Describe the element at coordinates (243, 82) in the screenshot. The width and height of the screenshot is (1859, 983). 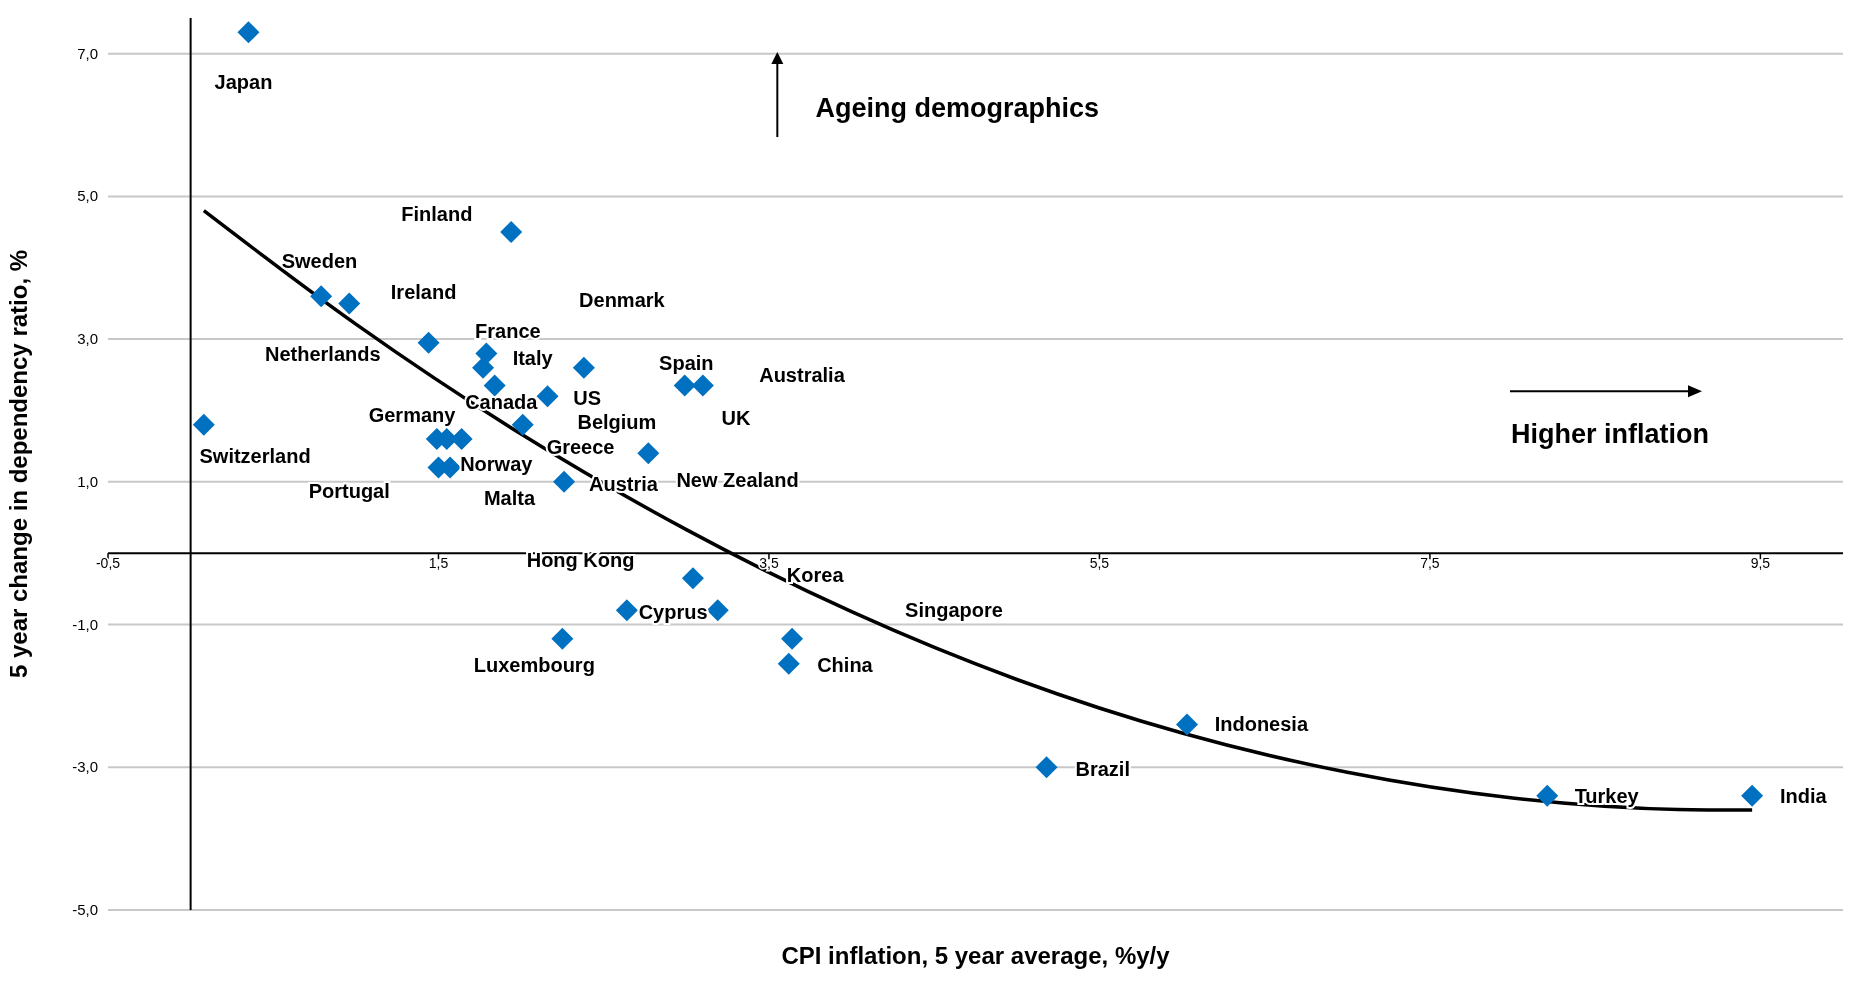
I see `annotation: Japan` at that location.